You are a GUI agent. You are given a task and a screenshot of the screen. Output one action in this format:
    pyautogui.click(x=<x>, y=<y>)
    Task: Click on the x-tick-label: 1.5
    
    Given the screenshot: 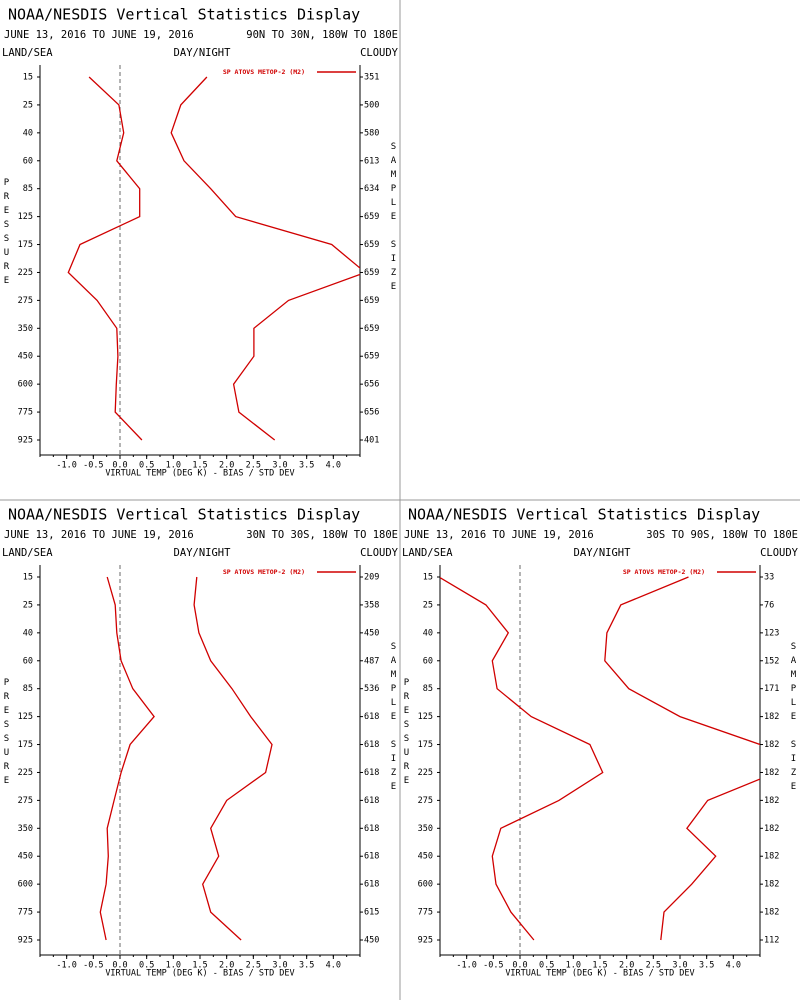 What is the action you would take?
    pyautogui.click(x=199, y=966)
    